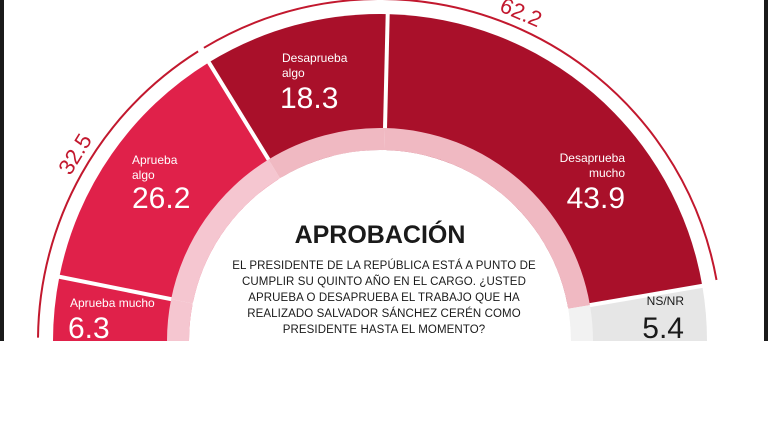 Image resolution: width=768 pixels, height=428 pixels. What do you see at coordinates (327, 153) in the screenshot?
I see `inner-band-desaprueba-algo` at bounding box center [327, 153].